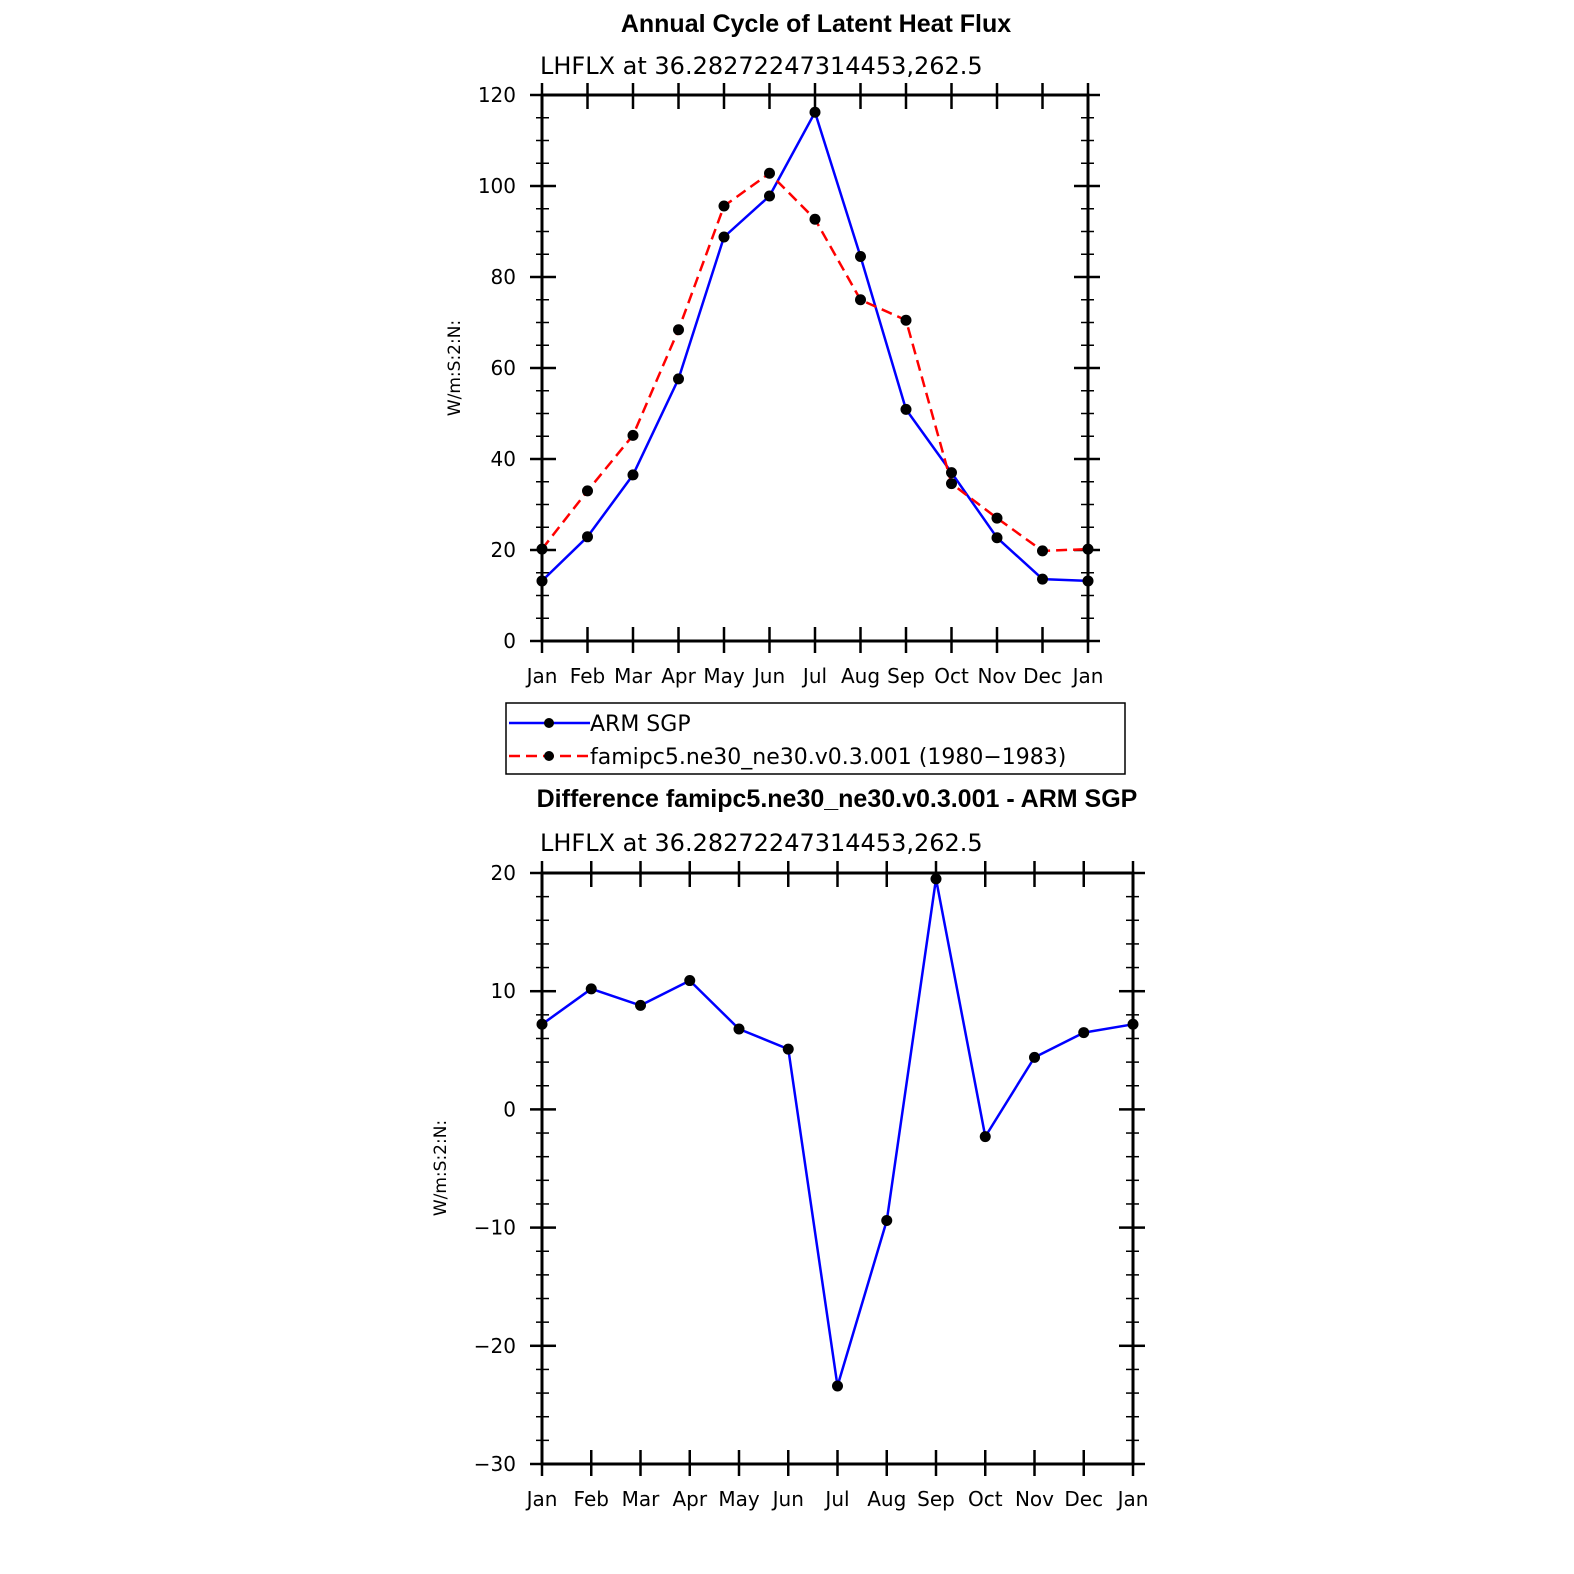  Describe the element at coordinates (497, 186) in the screenshot. I see `y-tick-label: 100` at that location.